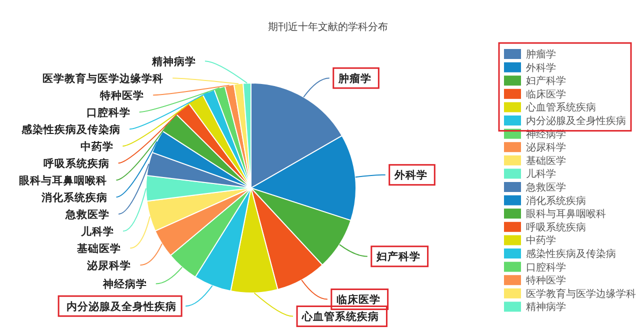 The image size is (640, 332). What do you see at coordinates (546, 81) in the screenshot?
I see `legend-label: 妇产科学` at bounding box center [546, 81].